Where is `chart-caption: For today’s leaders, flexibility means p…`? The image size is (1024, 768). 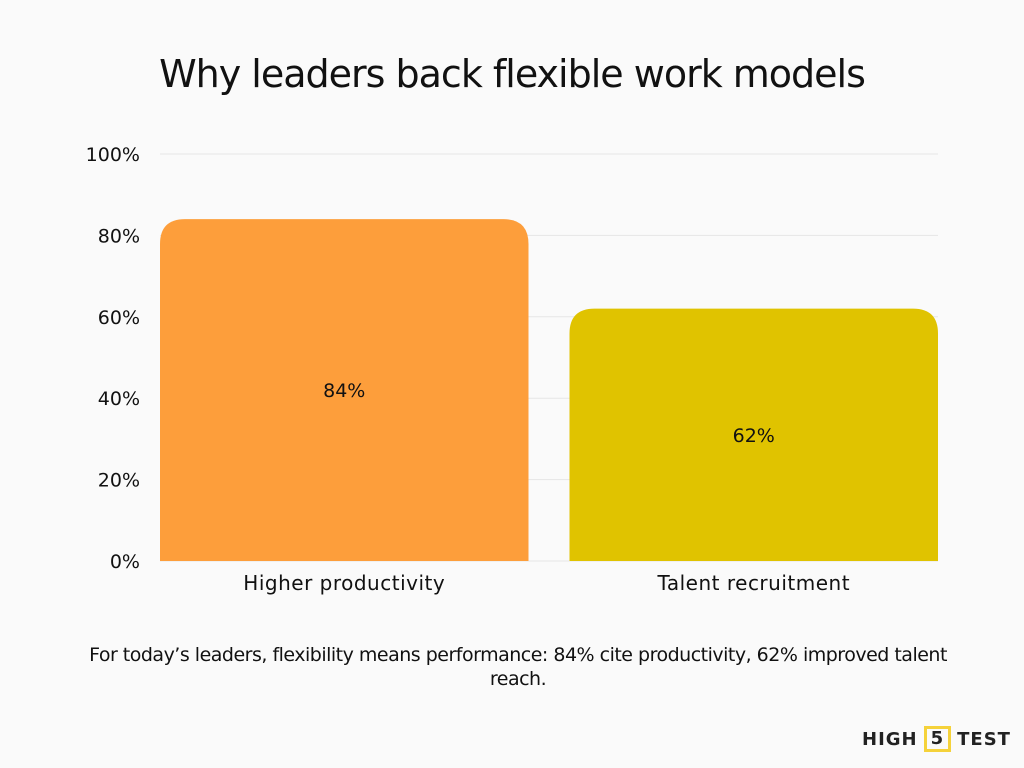
chart-caption: For today’s leaders, flexibility means p… is located at coordinates (518, 667).